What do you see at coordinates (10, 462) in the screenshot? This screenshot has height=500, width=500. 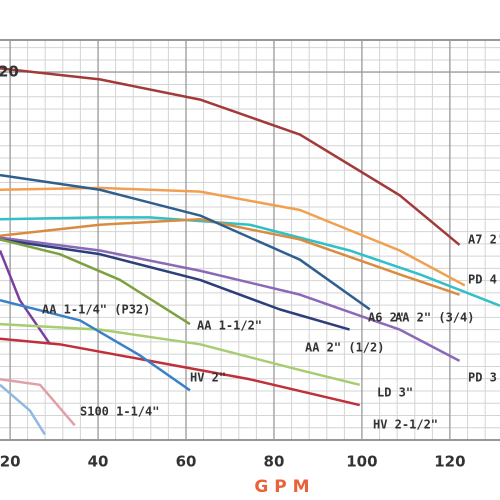 I see `x-tick-label: 20` at bounding box center [10, 462].